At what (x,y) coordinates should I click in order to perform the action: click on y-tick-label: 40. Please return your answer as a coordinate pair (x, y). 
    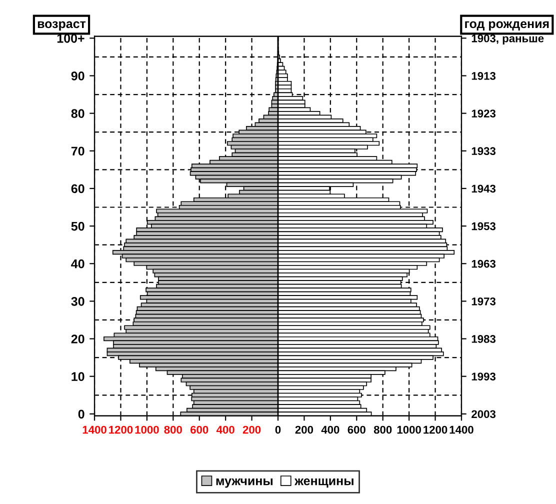
    Looking at the image, I should click on (77, 263).